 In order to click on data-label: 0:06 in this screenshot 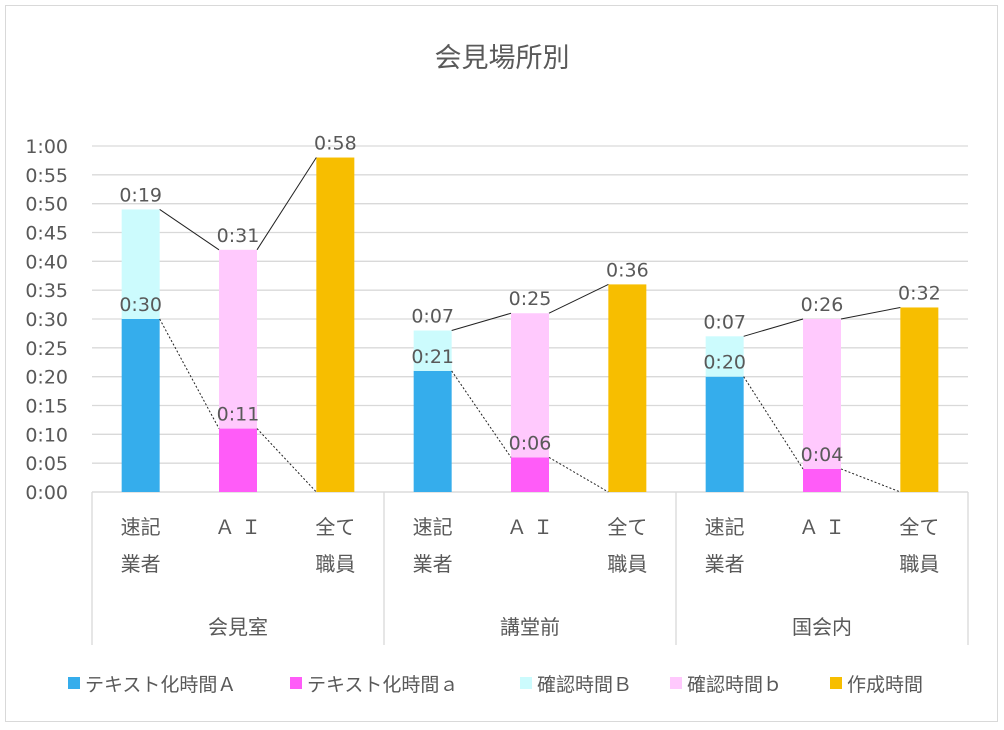, I will do `click(530, 443)`.